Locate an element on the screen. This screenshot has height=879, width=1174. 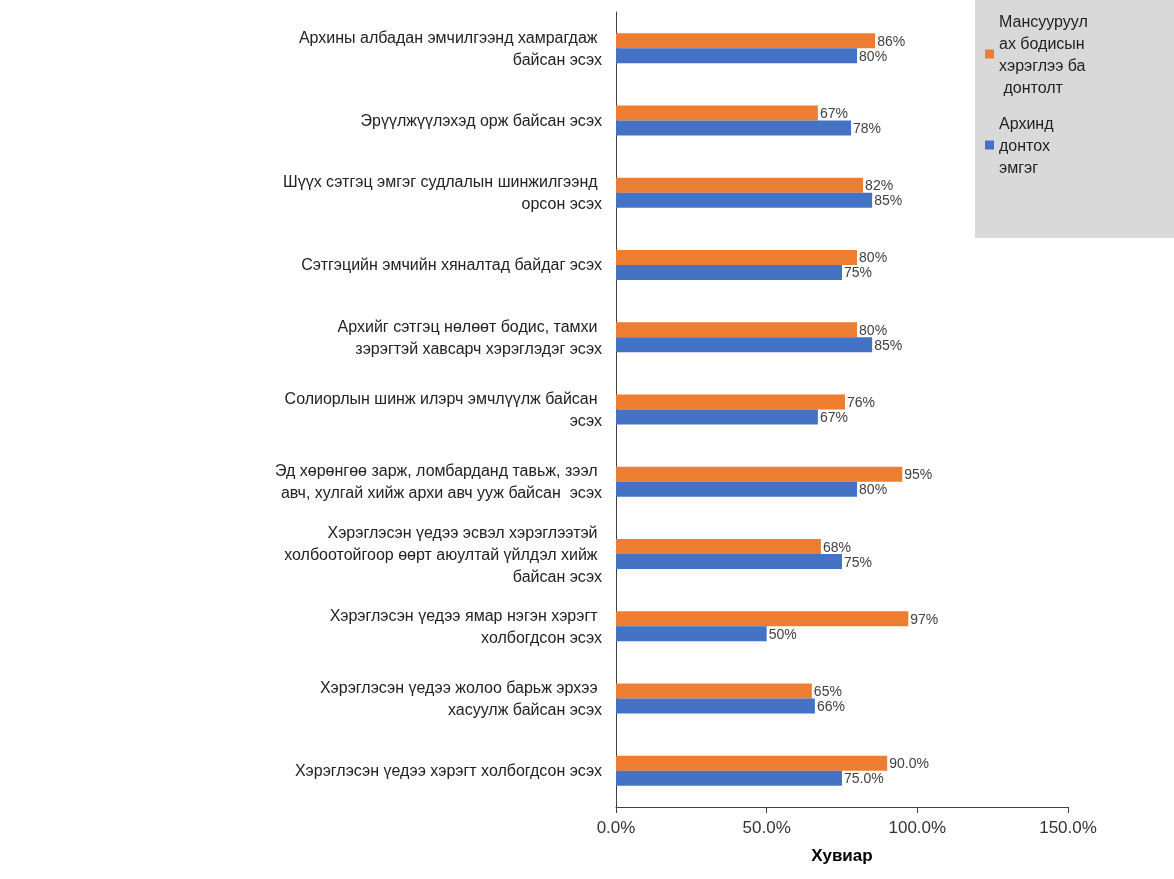
x-tick-label: 100.0% is located at coordinates (917, 827).